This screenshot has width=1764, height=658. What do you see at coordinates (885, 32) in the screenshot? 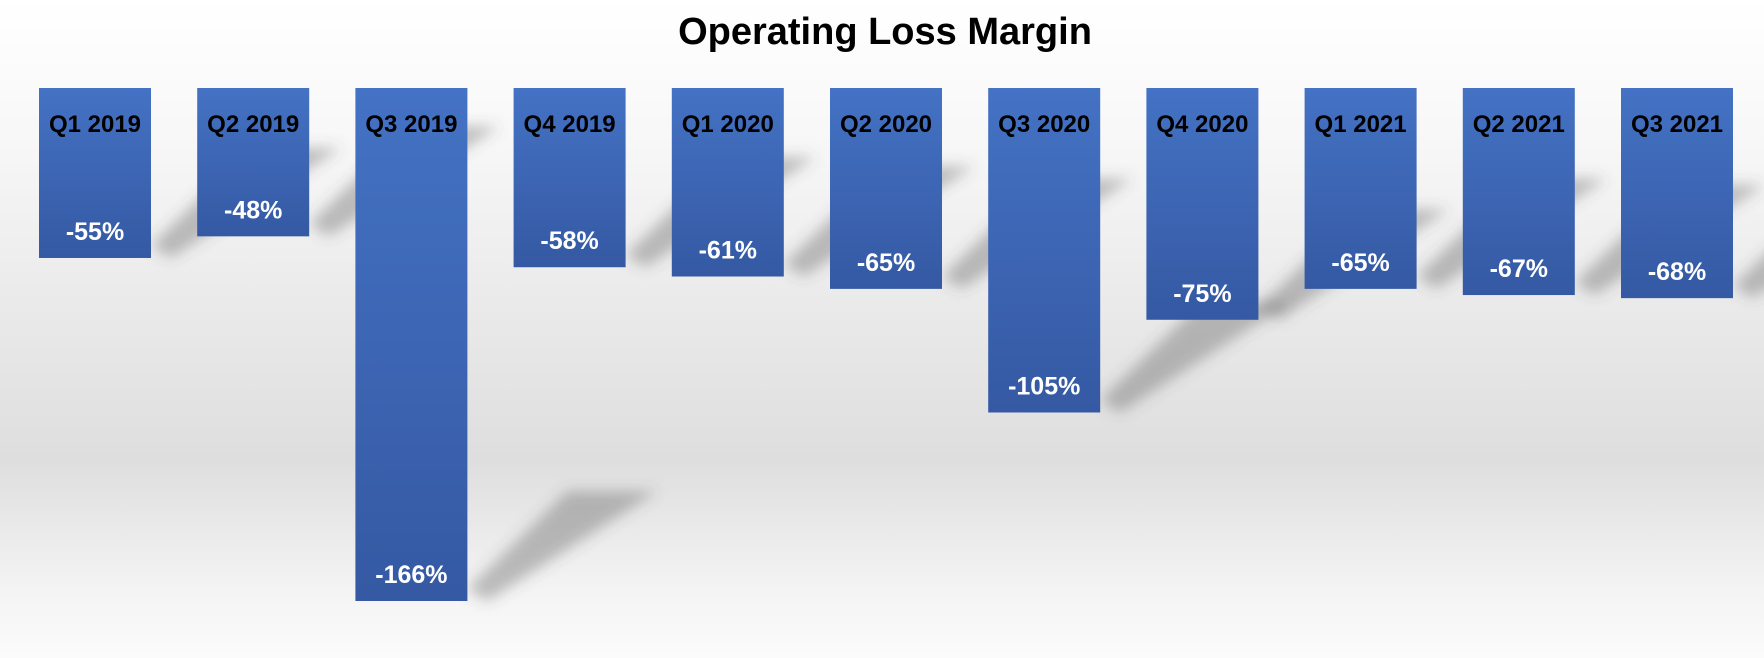
I see `chart-title: Operating Loss Margin` at bounding box center [885, 32].